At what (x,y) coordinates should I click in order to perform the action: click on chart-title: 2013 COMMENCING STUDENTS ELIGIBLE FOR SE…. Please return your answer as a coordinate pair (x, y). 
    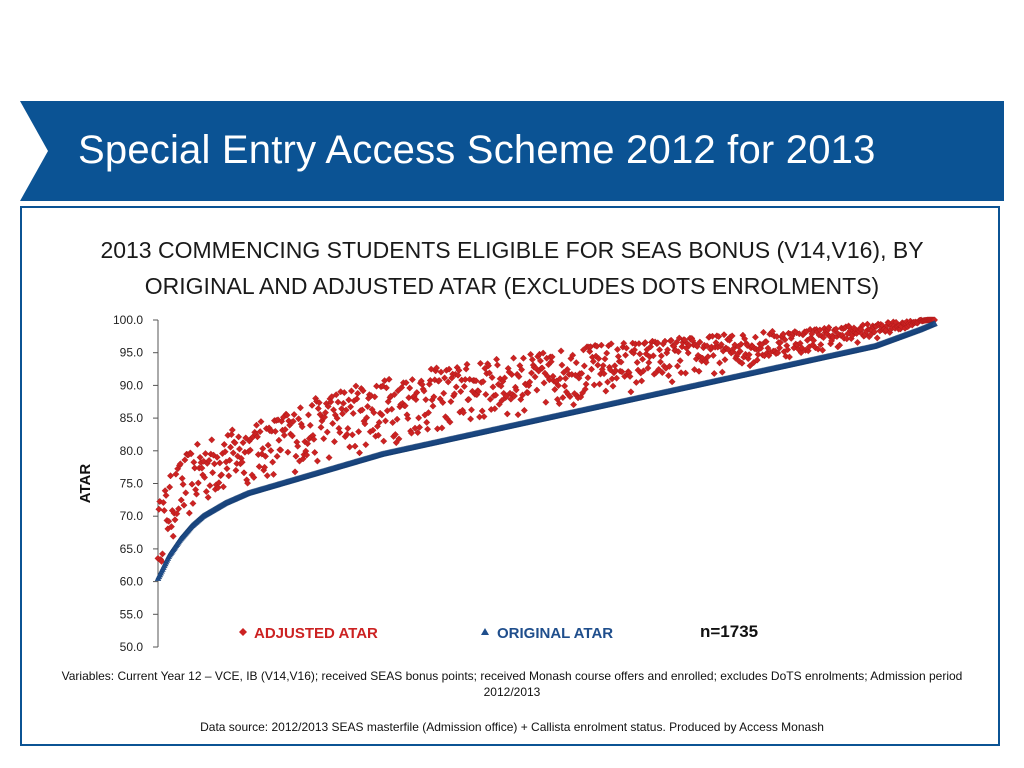
    Looking at the image, I should click on (512, 268).